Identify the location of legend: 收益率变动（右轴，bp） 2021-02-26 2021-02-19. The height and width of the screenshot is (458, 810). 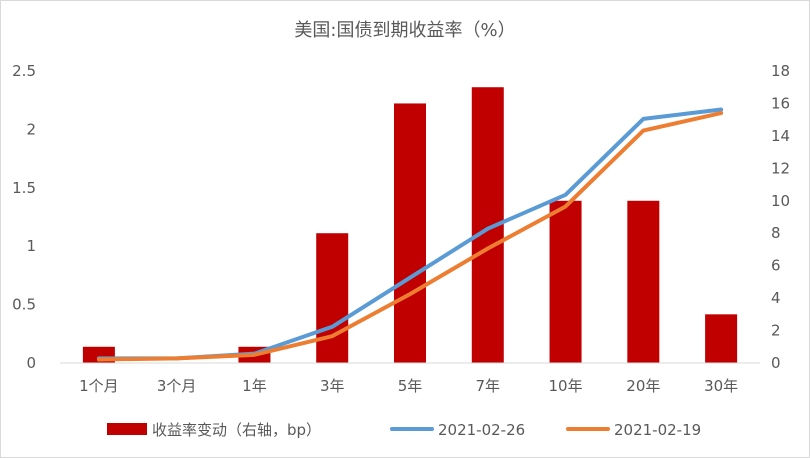
(404, 430).